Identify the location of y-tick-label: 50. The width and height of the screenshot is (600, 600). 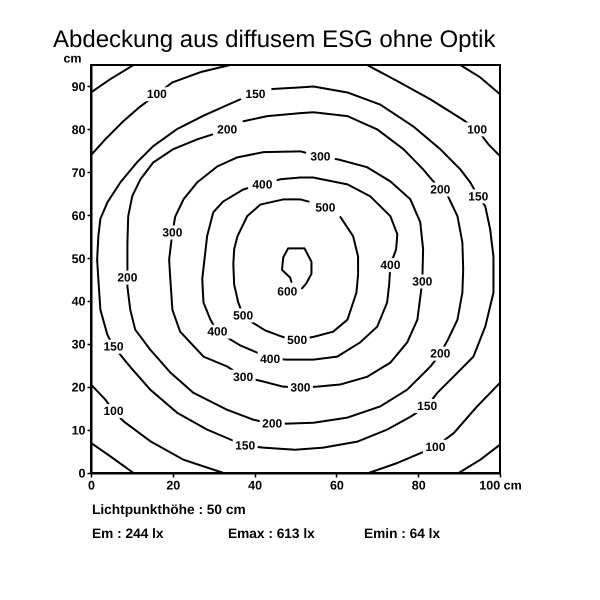
(79, 259).